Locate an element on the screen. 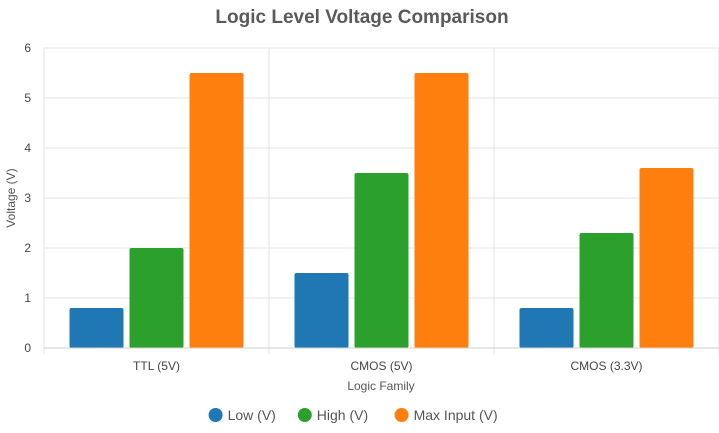  legend: Low (V) High (V) Max Input (V) is located at coordinates (353, 415).